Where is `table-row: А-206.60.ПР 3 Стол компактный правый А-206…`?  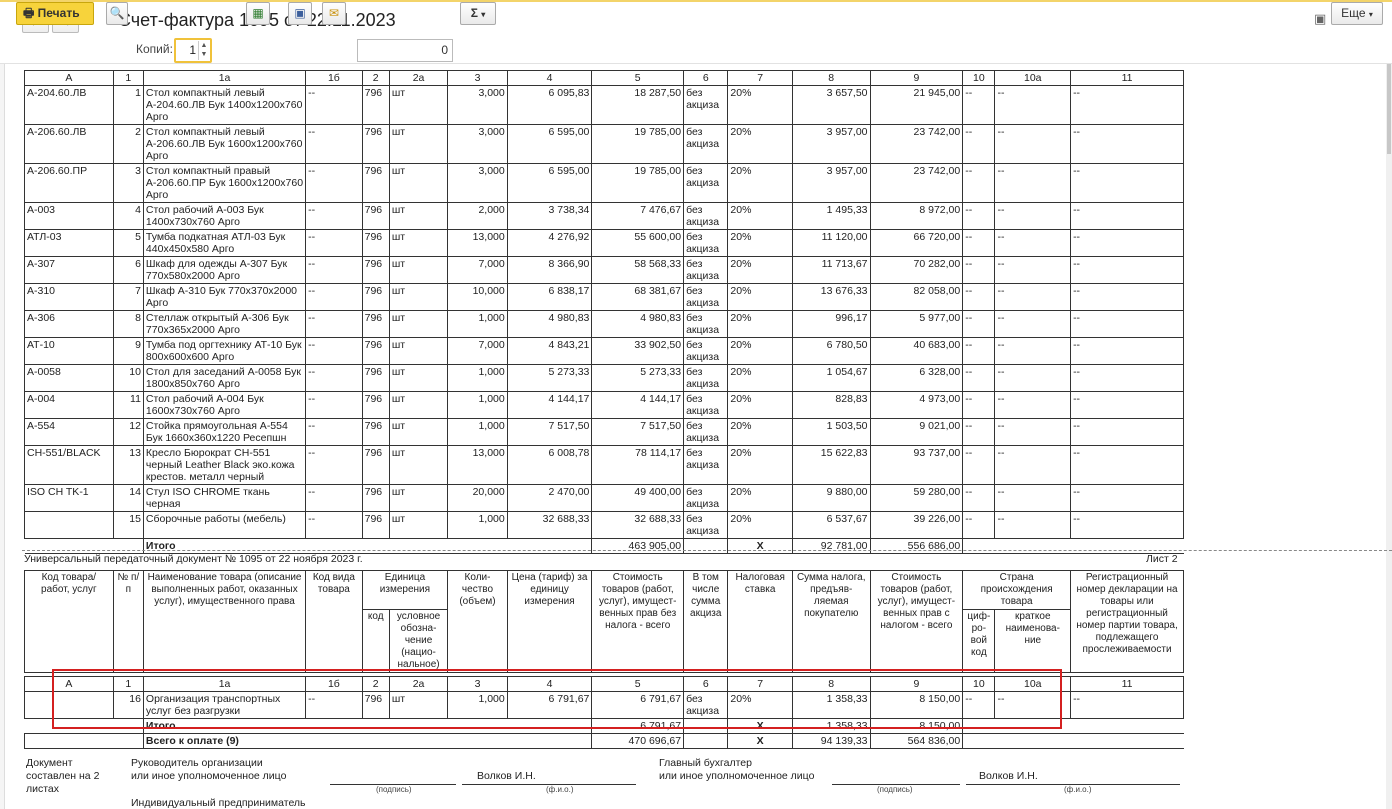
table-row: А-206.60.ПР 3 Стол компактный правый А-206… is located at coordinates (604, 183).